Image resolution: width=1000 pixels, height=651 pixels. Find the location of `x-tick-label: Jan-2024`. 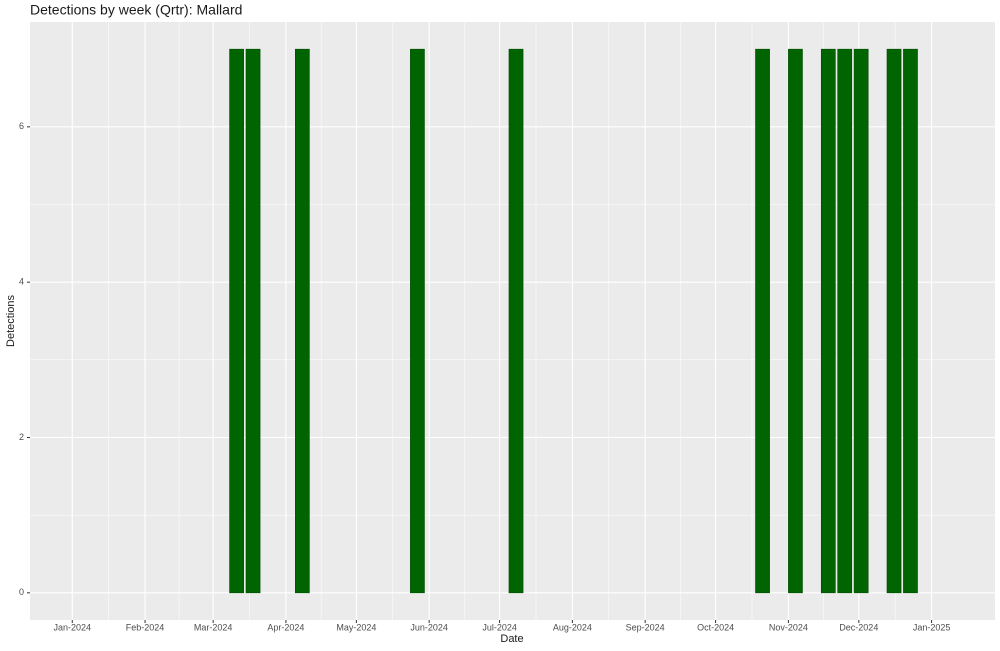

x-tick-label: Jan-2024 is located at coordinates (72, 627).